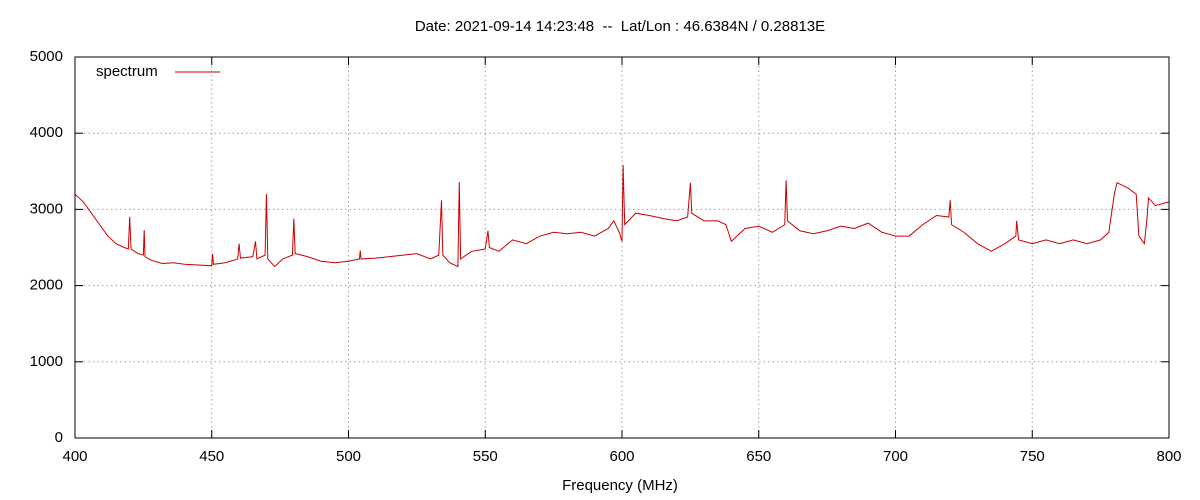  I want to click on x-tick-label: 800, so click(1168, 456).